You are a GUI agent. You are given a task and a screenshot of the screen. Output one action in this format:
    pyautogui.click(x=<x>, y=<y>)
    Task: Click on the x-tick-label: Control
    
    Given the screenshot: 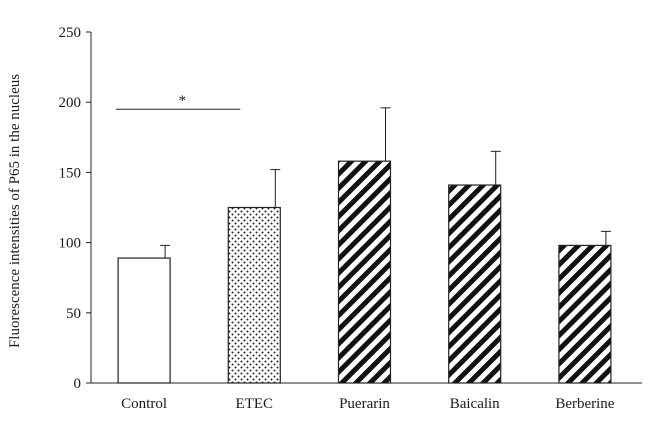 What is the action you would take?
    pyautogui.click(x=144, y=404)
    